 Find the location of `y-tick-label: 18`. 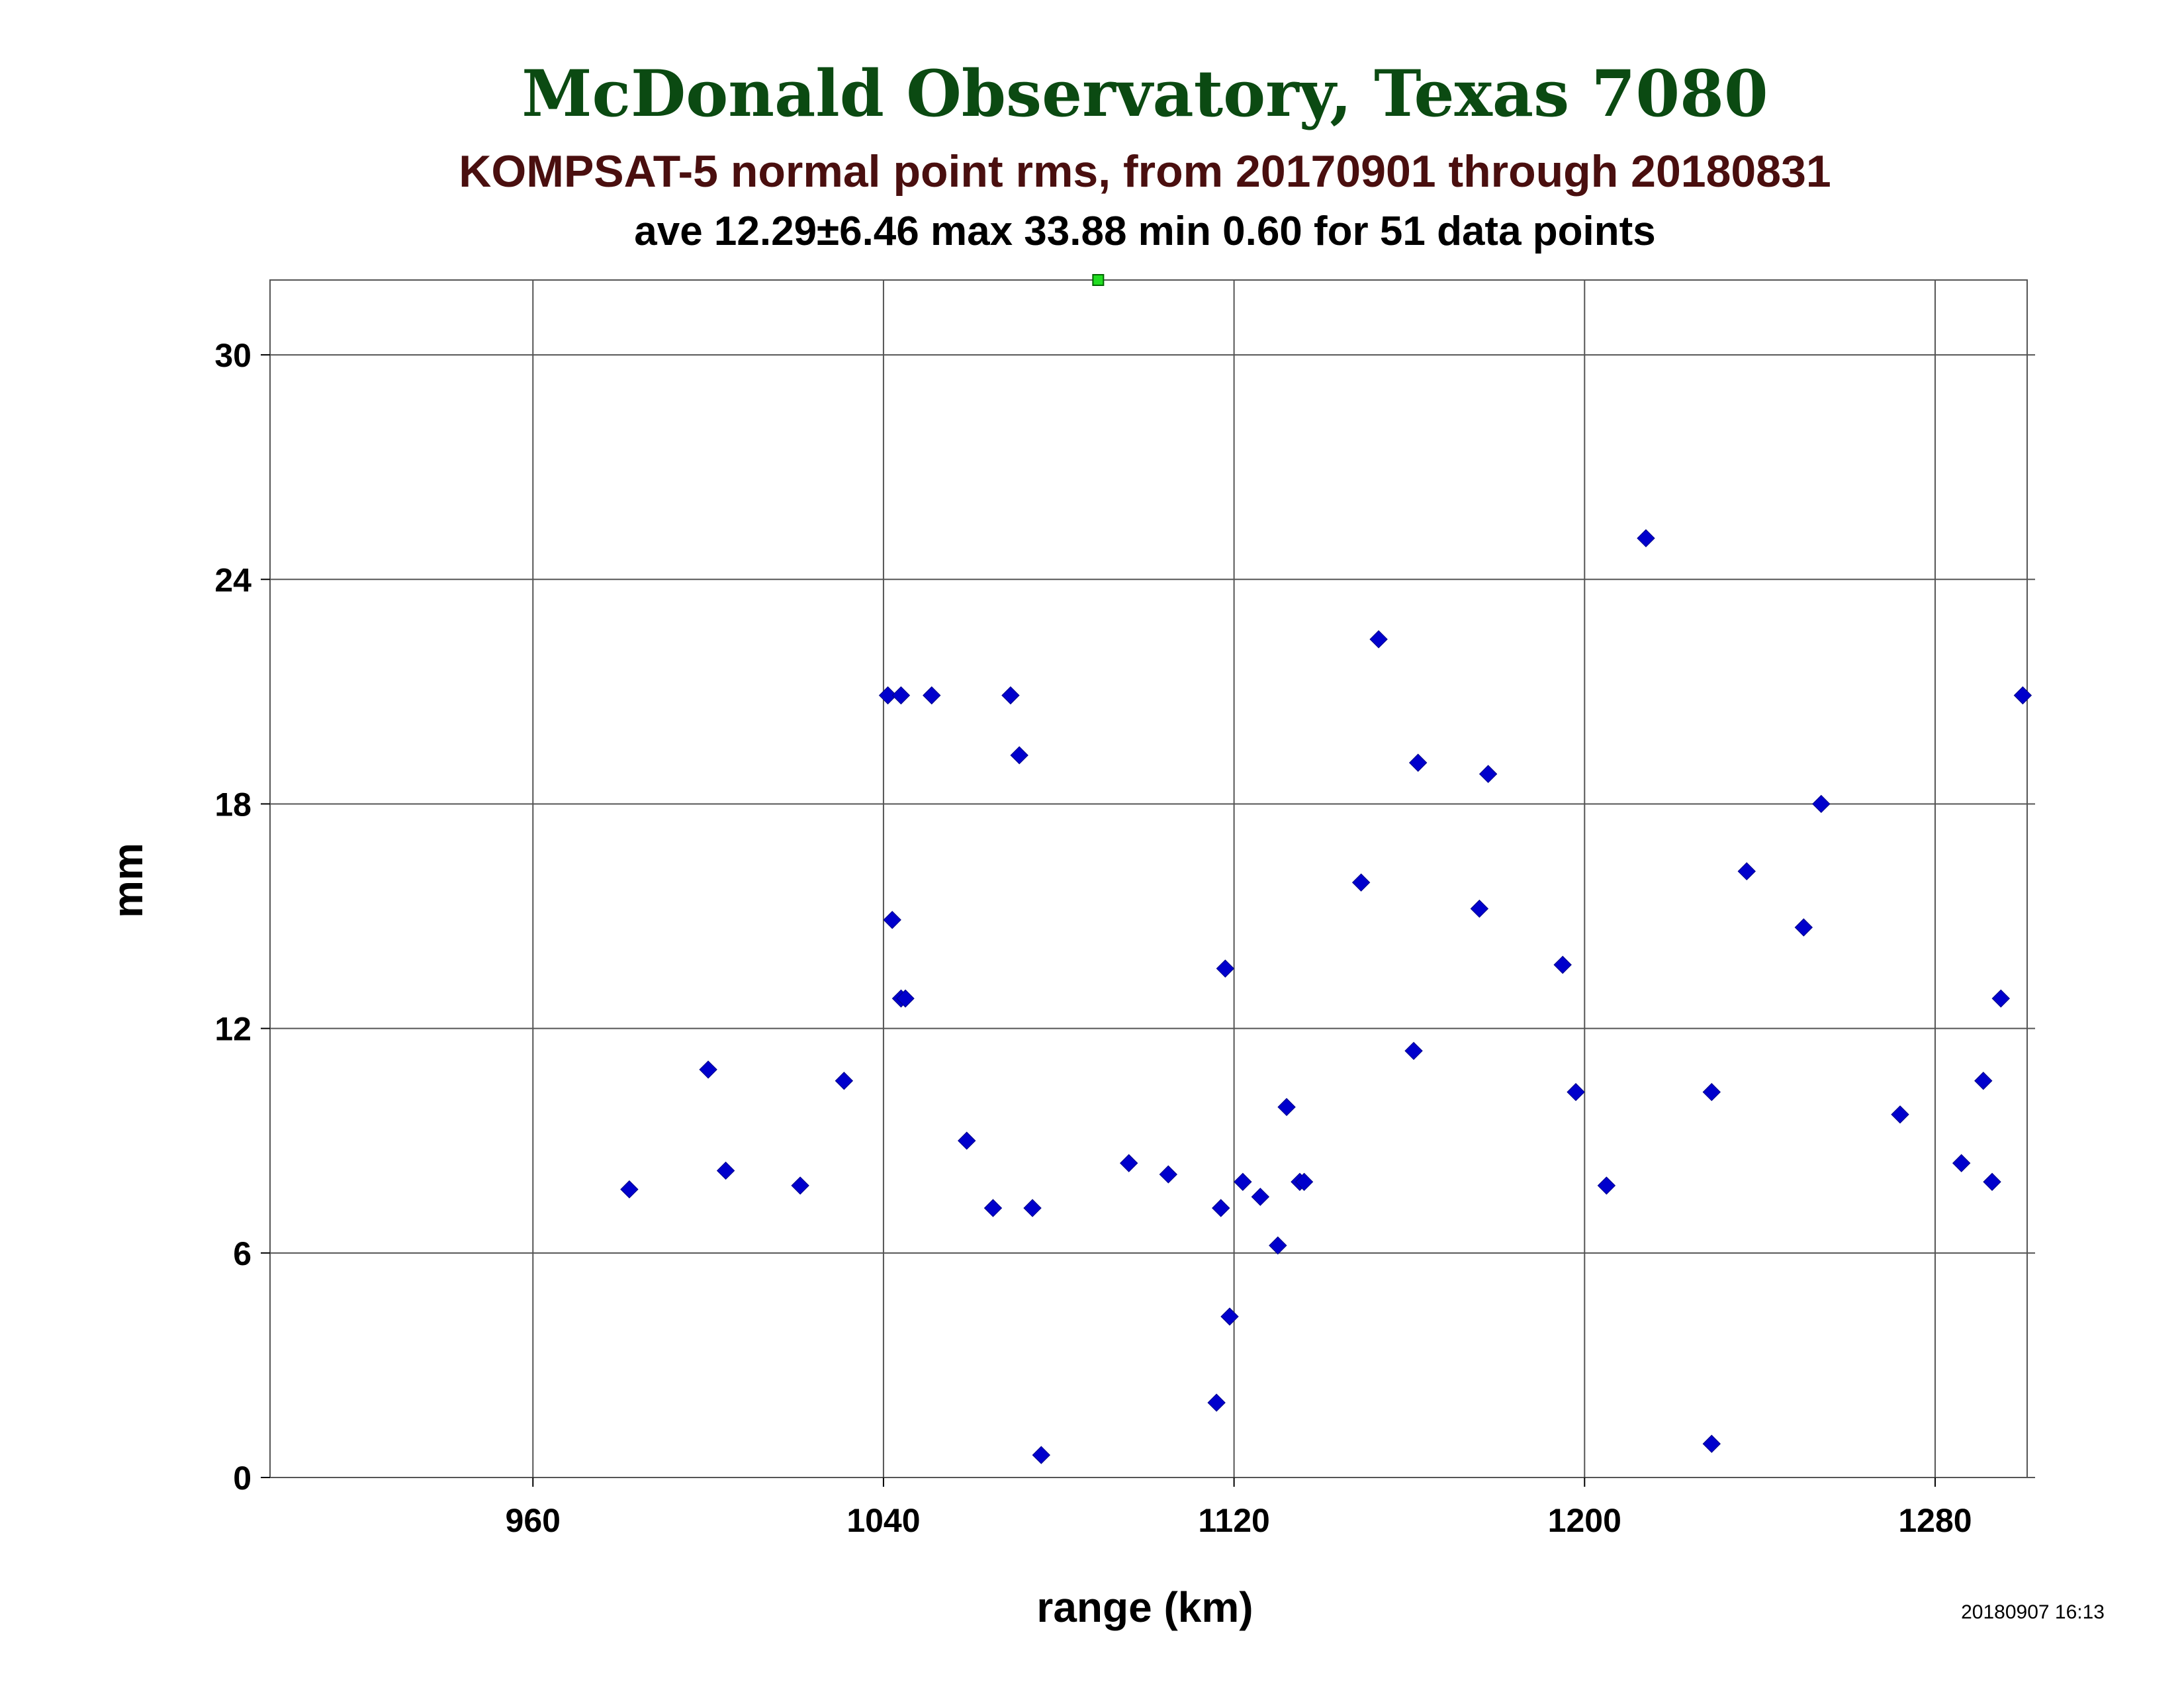

y-tick-label: 18 is located at coordinates (232, 805).